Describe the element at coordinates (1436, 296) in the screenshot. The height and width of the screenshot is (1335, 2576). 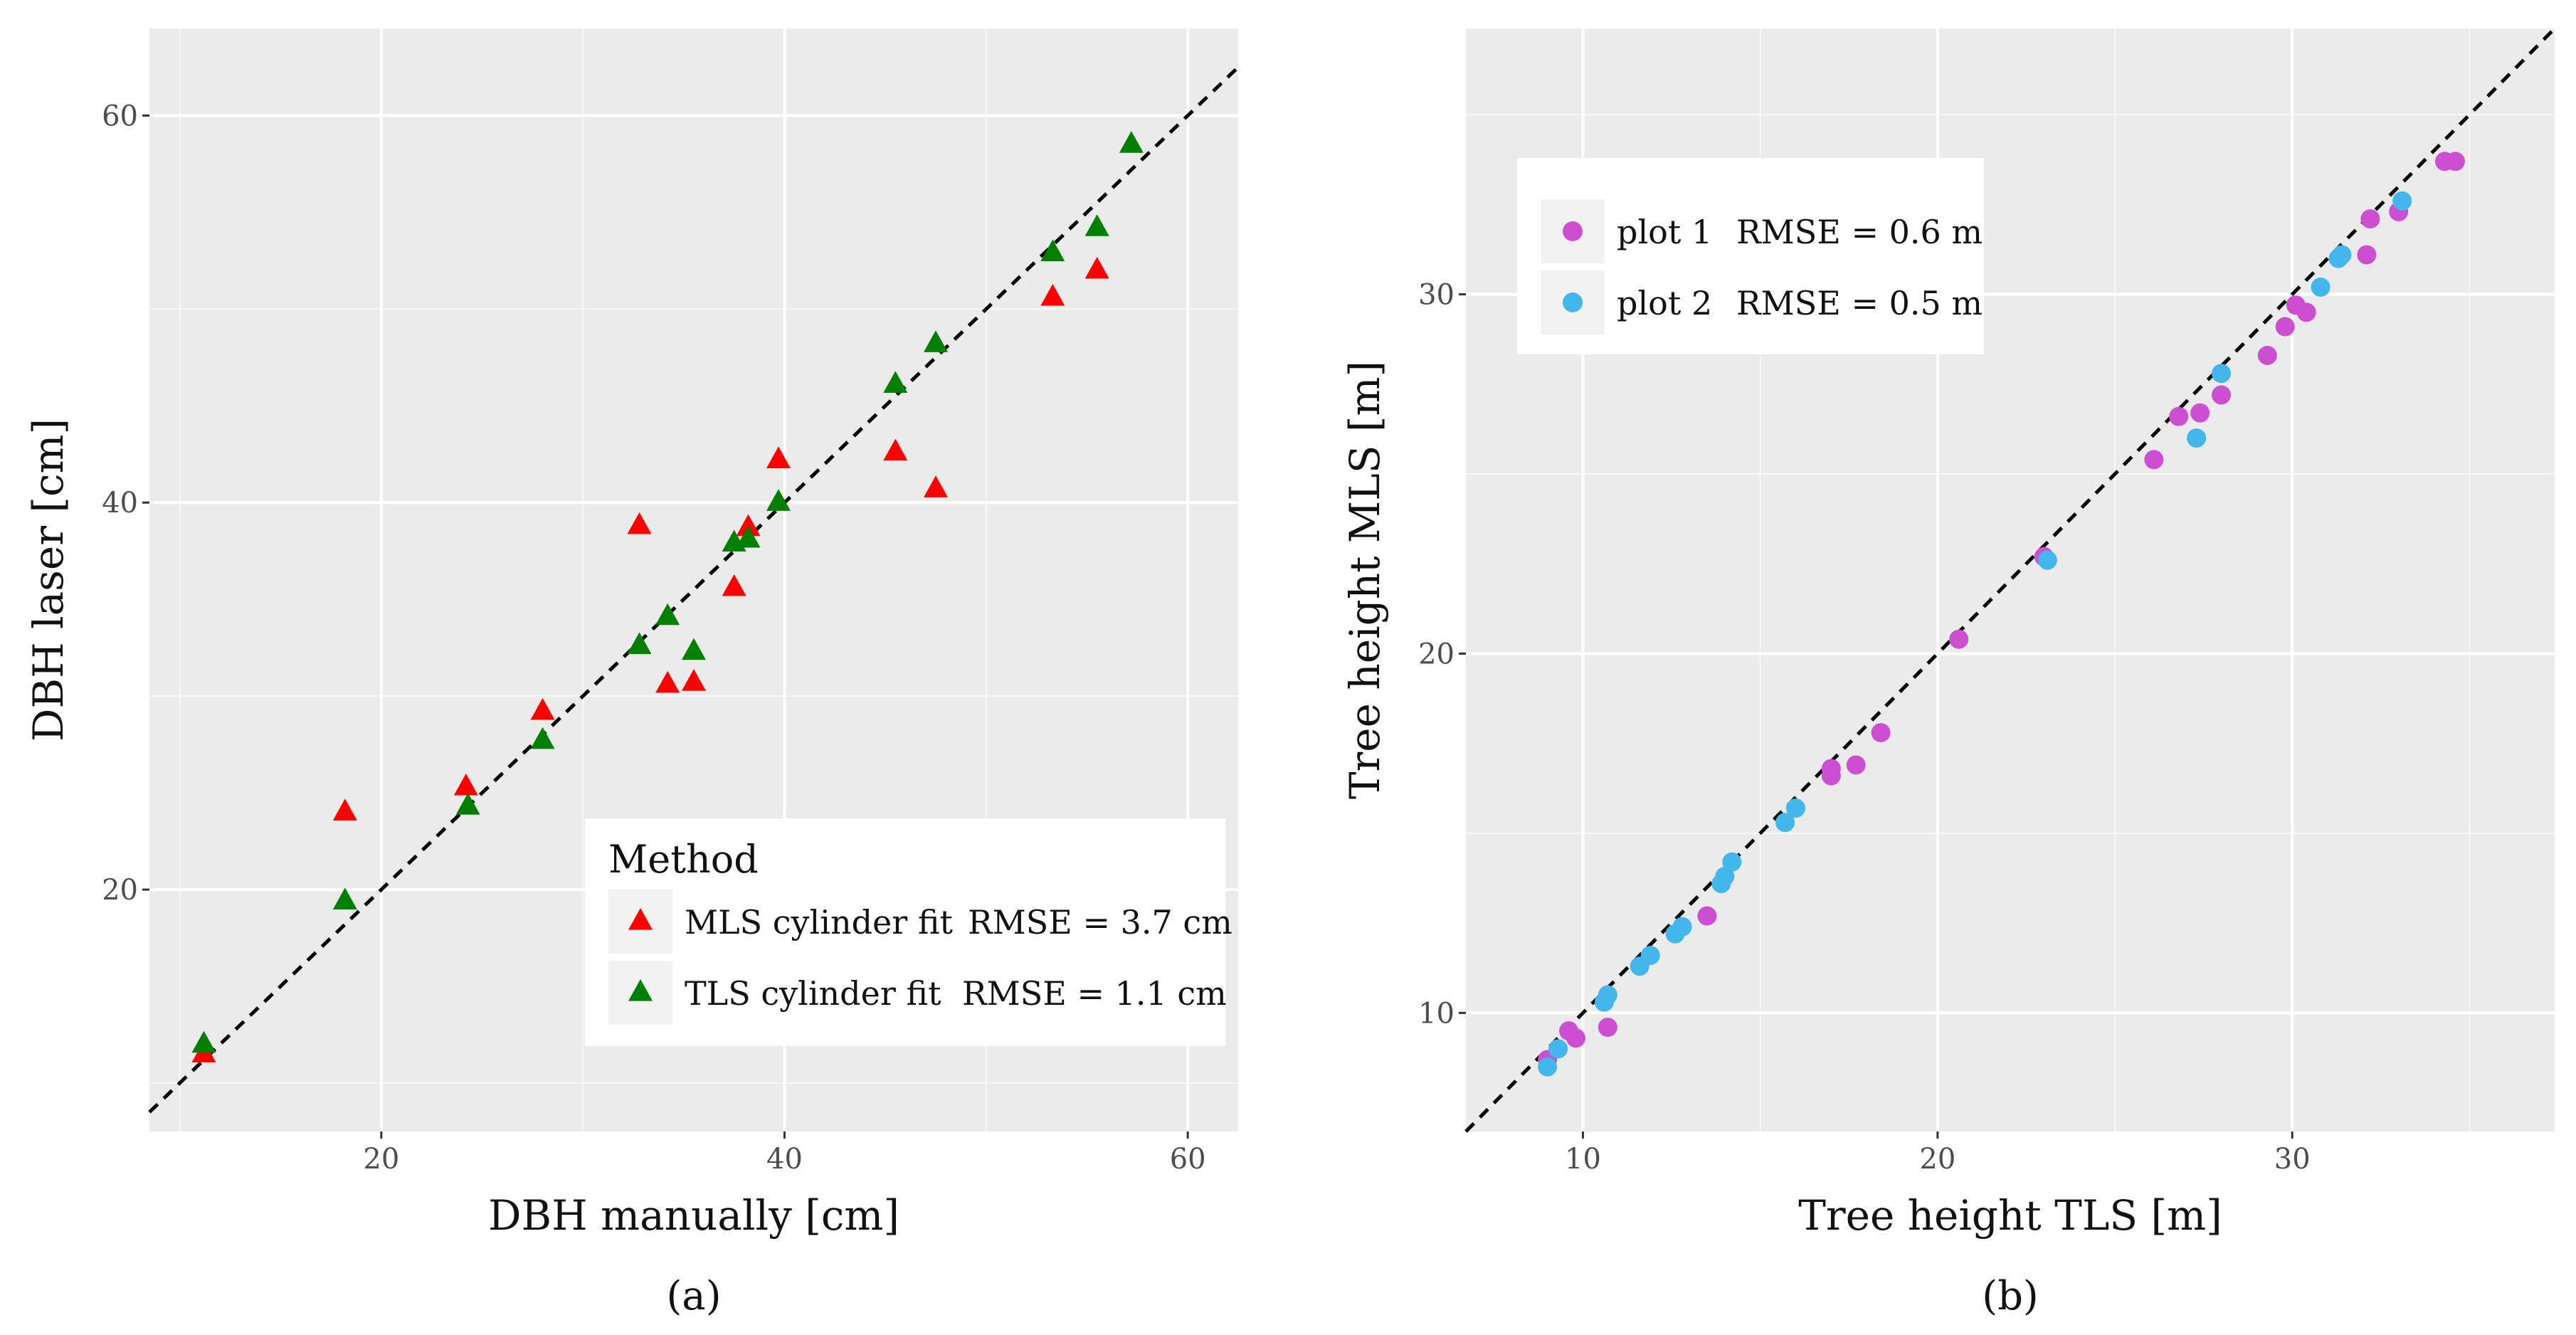
I see `y-tick-label: 30` at that location.